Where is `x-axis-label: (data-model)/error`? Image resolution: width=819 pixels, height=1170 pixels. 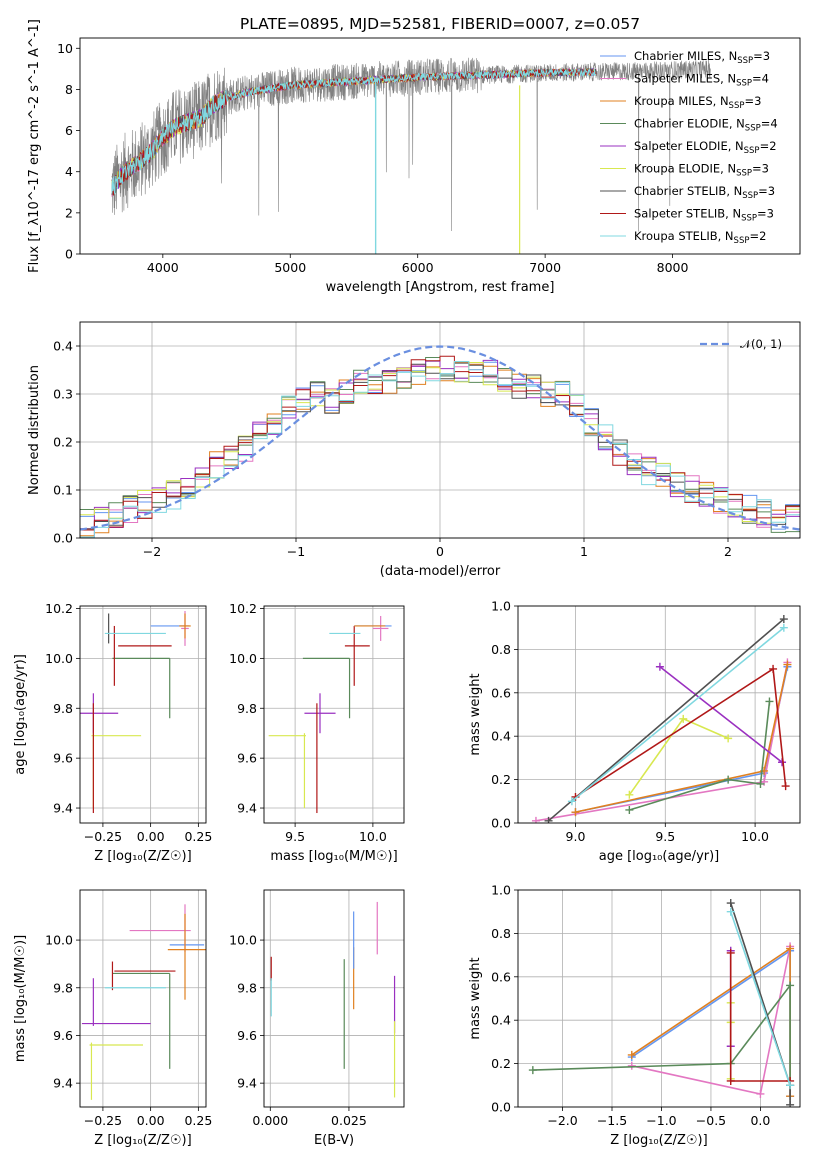
x-axis-label: (data-model)/error is located at coordinates (440, 571).